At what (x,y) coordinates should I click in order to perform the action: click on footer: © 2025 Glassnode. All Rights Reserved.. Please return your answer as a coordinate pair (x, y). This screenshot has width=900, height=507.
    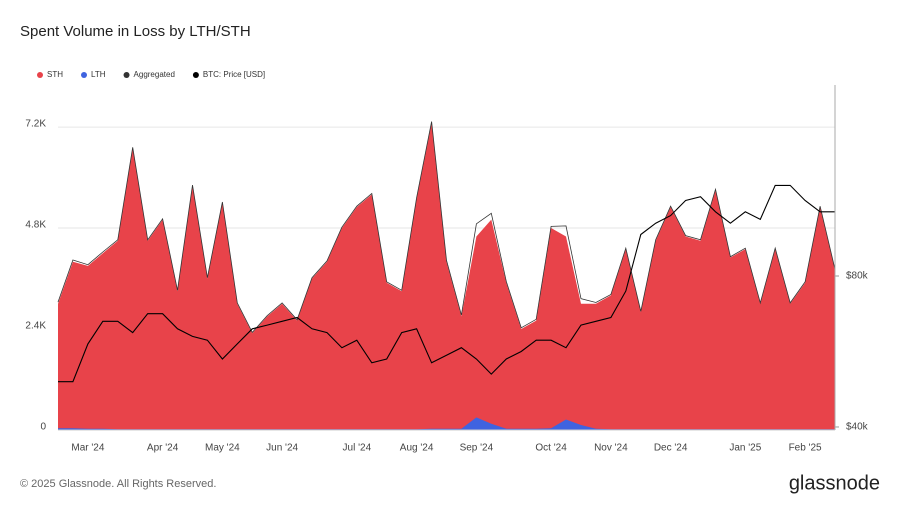
    Looking at the image, I should click on (118, 484).